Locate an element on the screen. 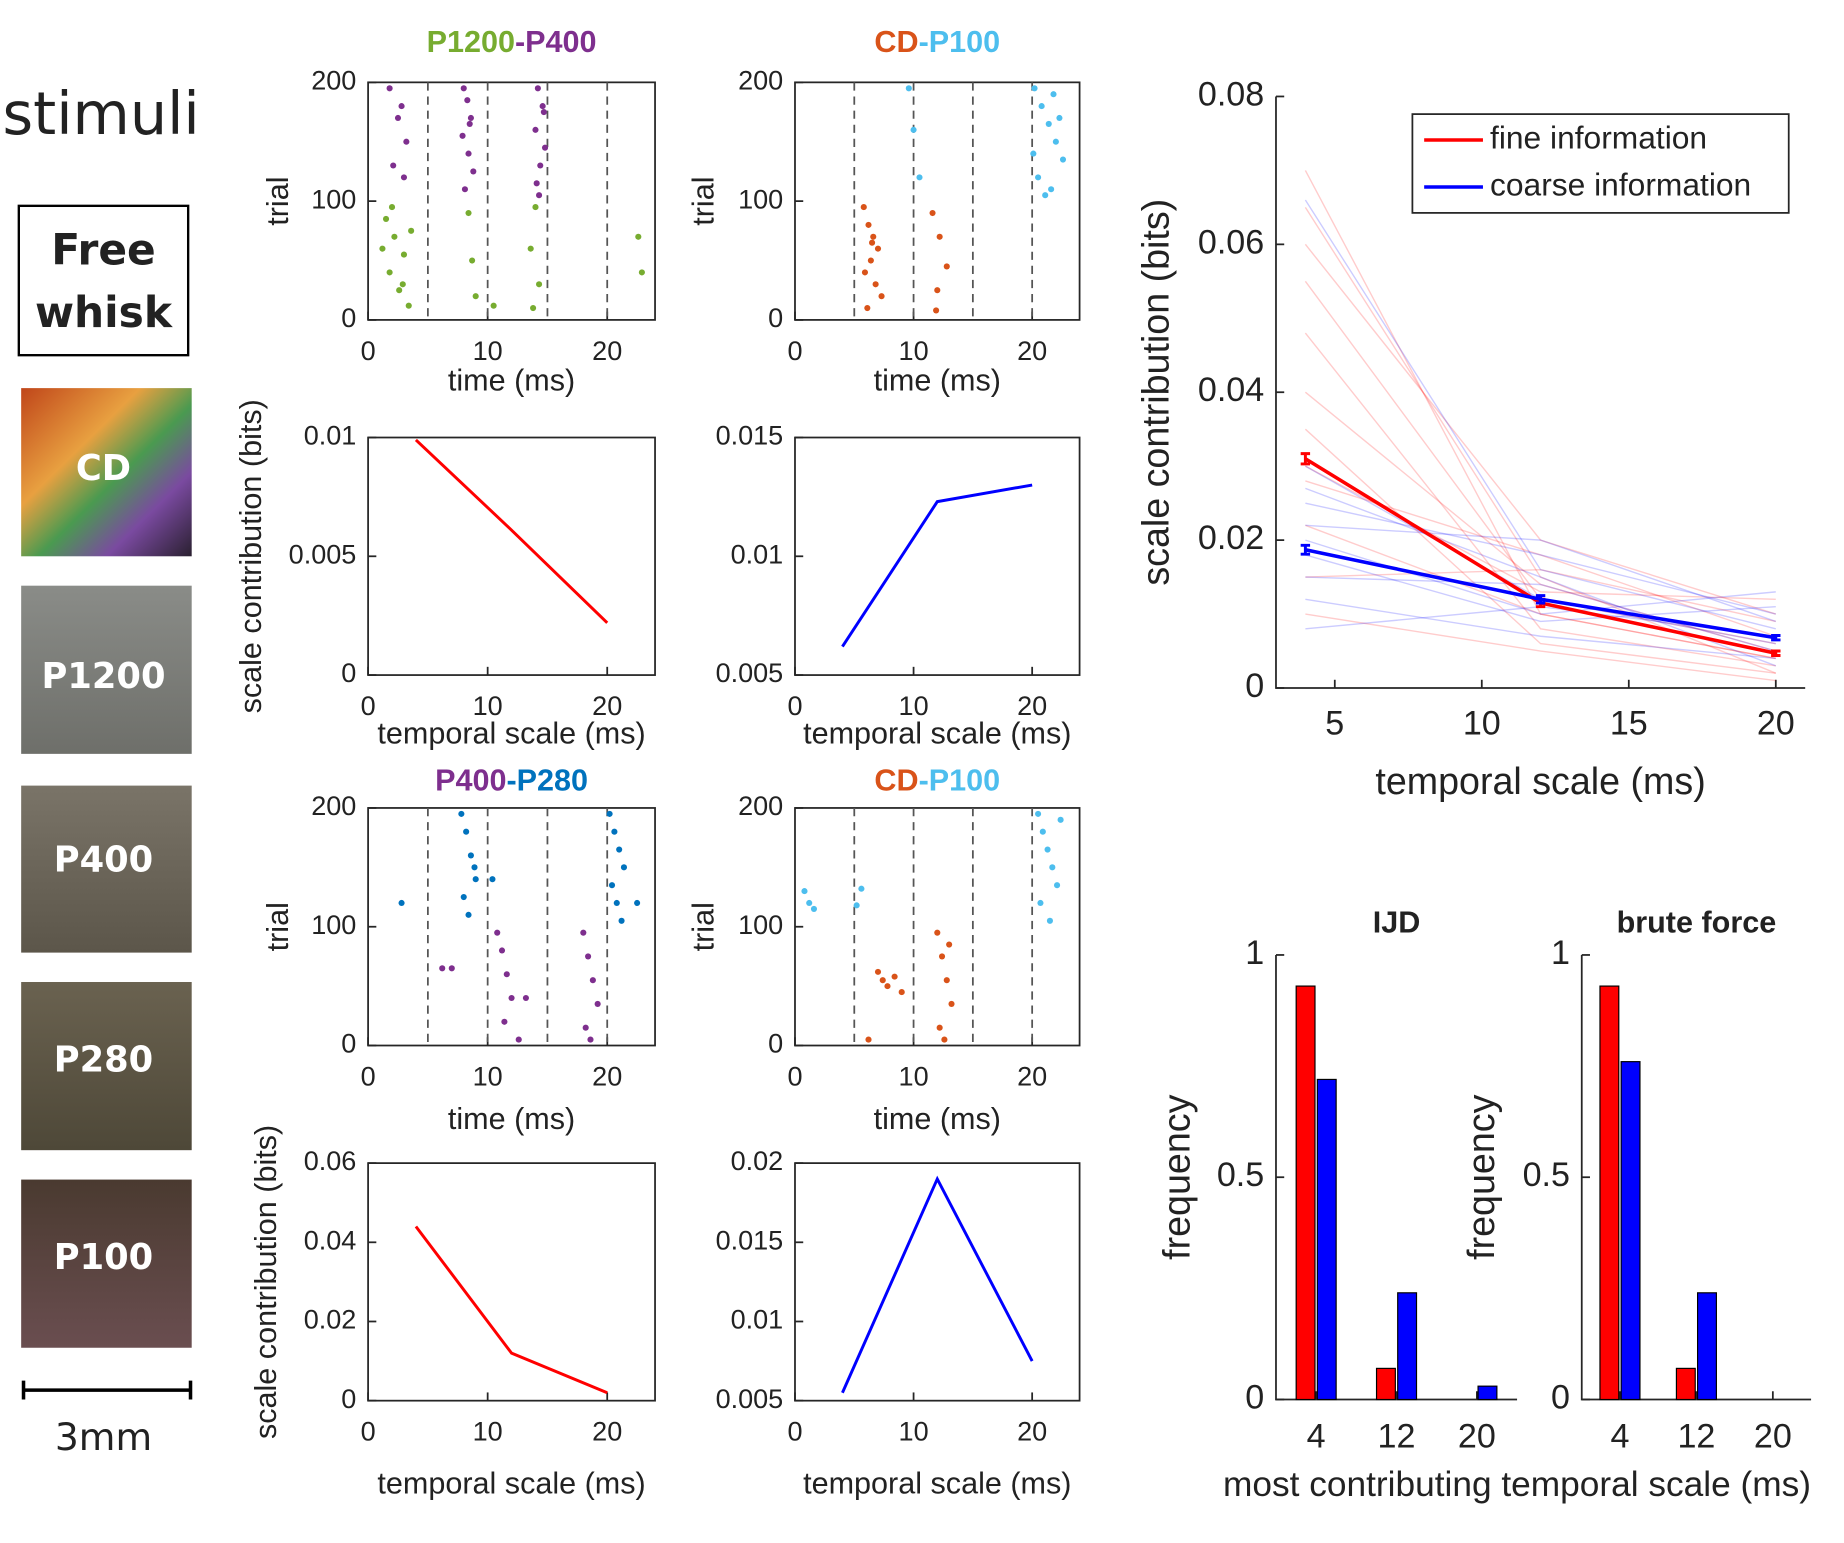  x-tick-label: 4 is located at coordinates (1316, 1436).